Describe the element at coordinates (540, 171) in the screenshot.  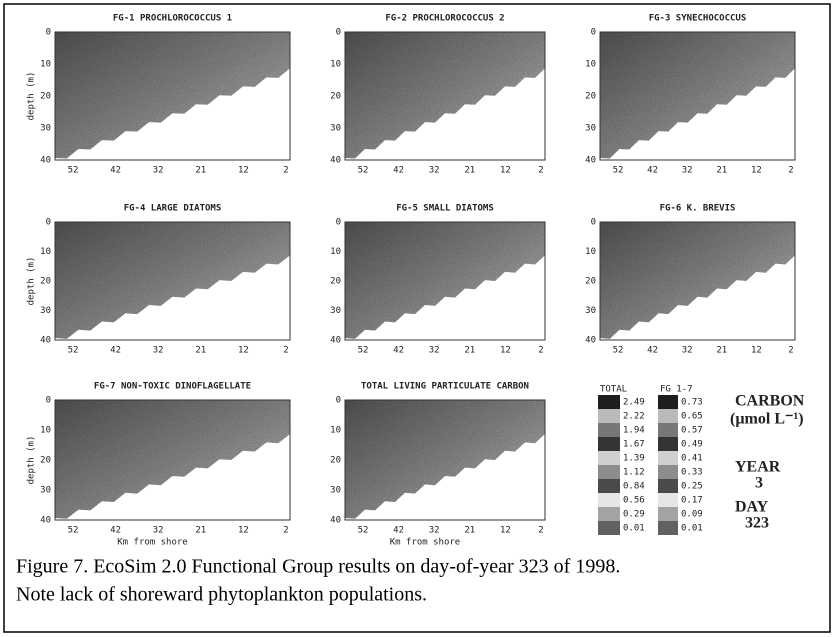
I see `x-tick-label: 2` at that location.